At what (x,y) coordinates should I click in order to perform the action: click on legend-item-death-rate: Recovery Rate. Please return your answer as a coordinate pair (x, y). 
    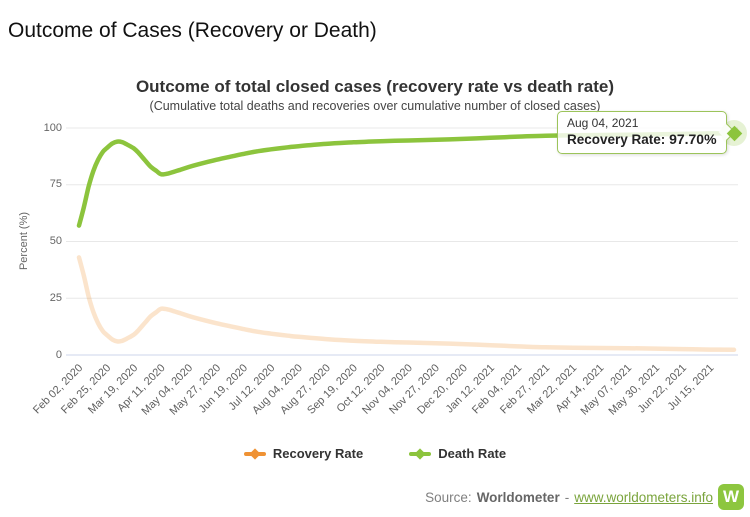
    Looking at the image, I should click on (303, 453).